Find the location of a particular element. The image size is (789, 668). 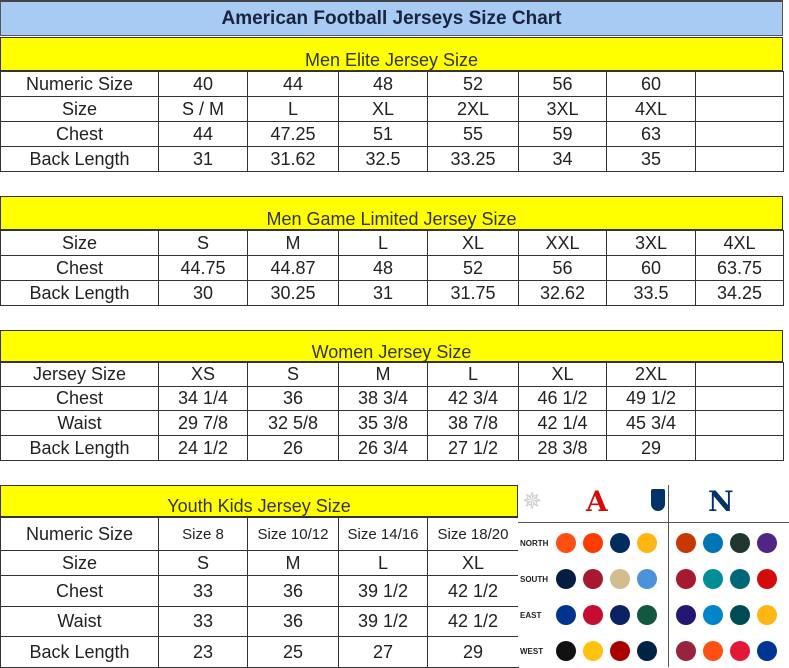

cell: XXL is located at coordinates (562, 243).